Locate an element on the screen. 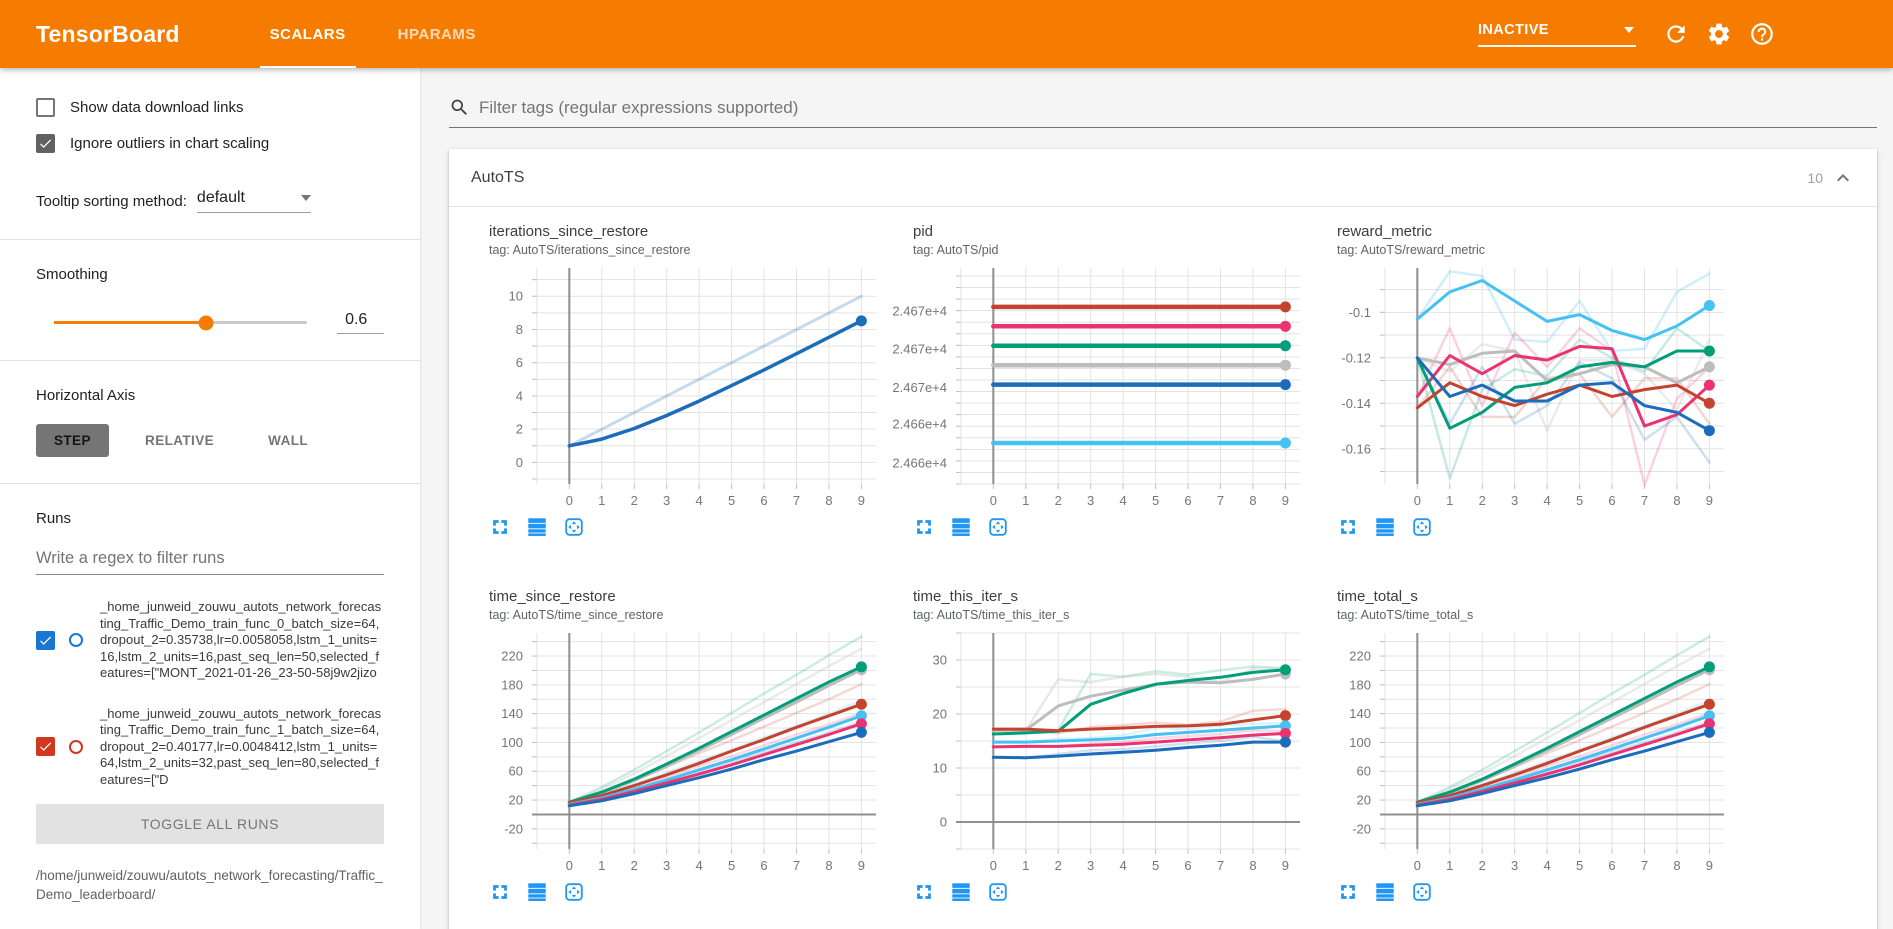 The image size is (1893, 929). expand-icon is located at coordinates (924, 892).